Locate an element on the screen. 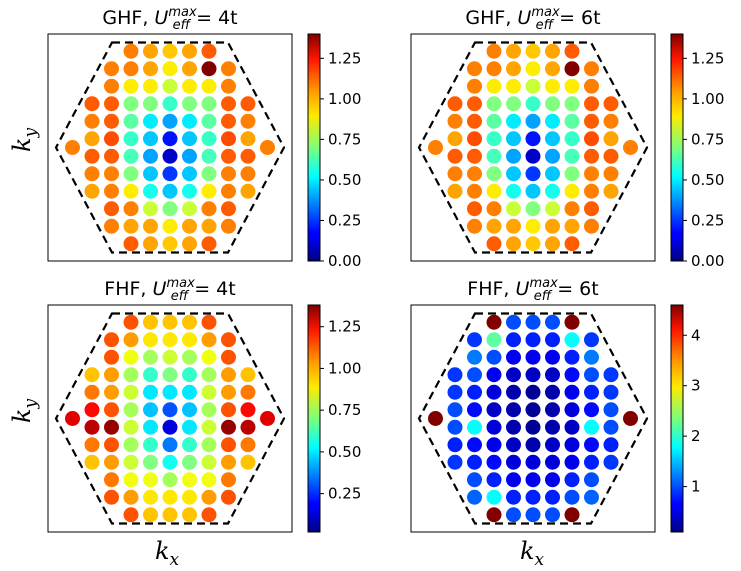 The image size is (741, 571). colorbar-tick-label: 1.00 is located at coordinates (344, 99).